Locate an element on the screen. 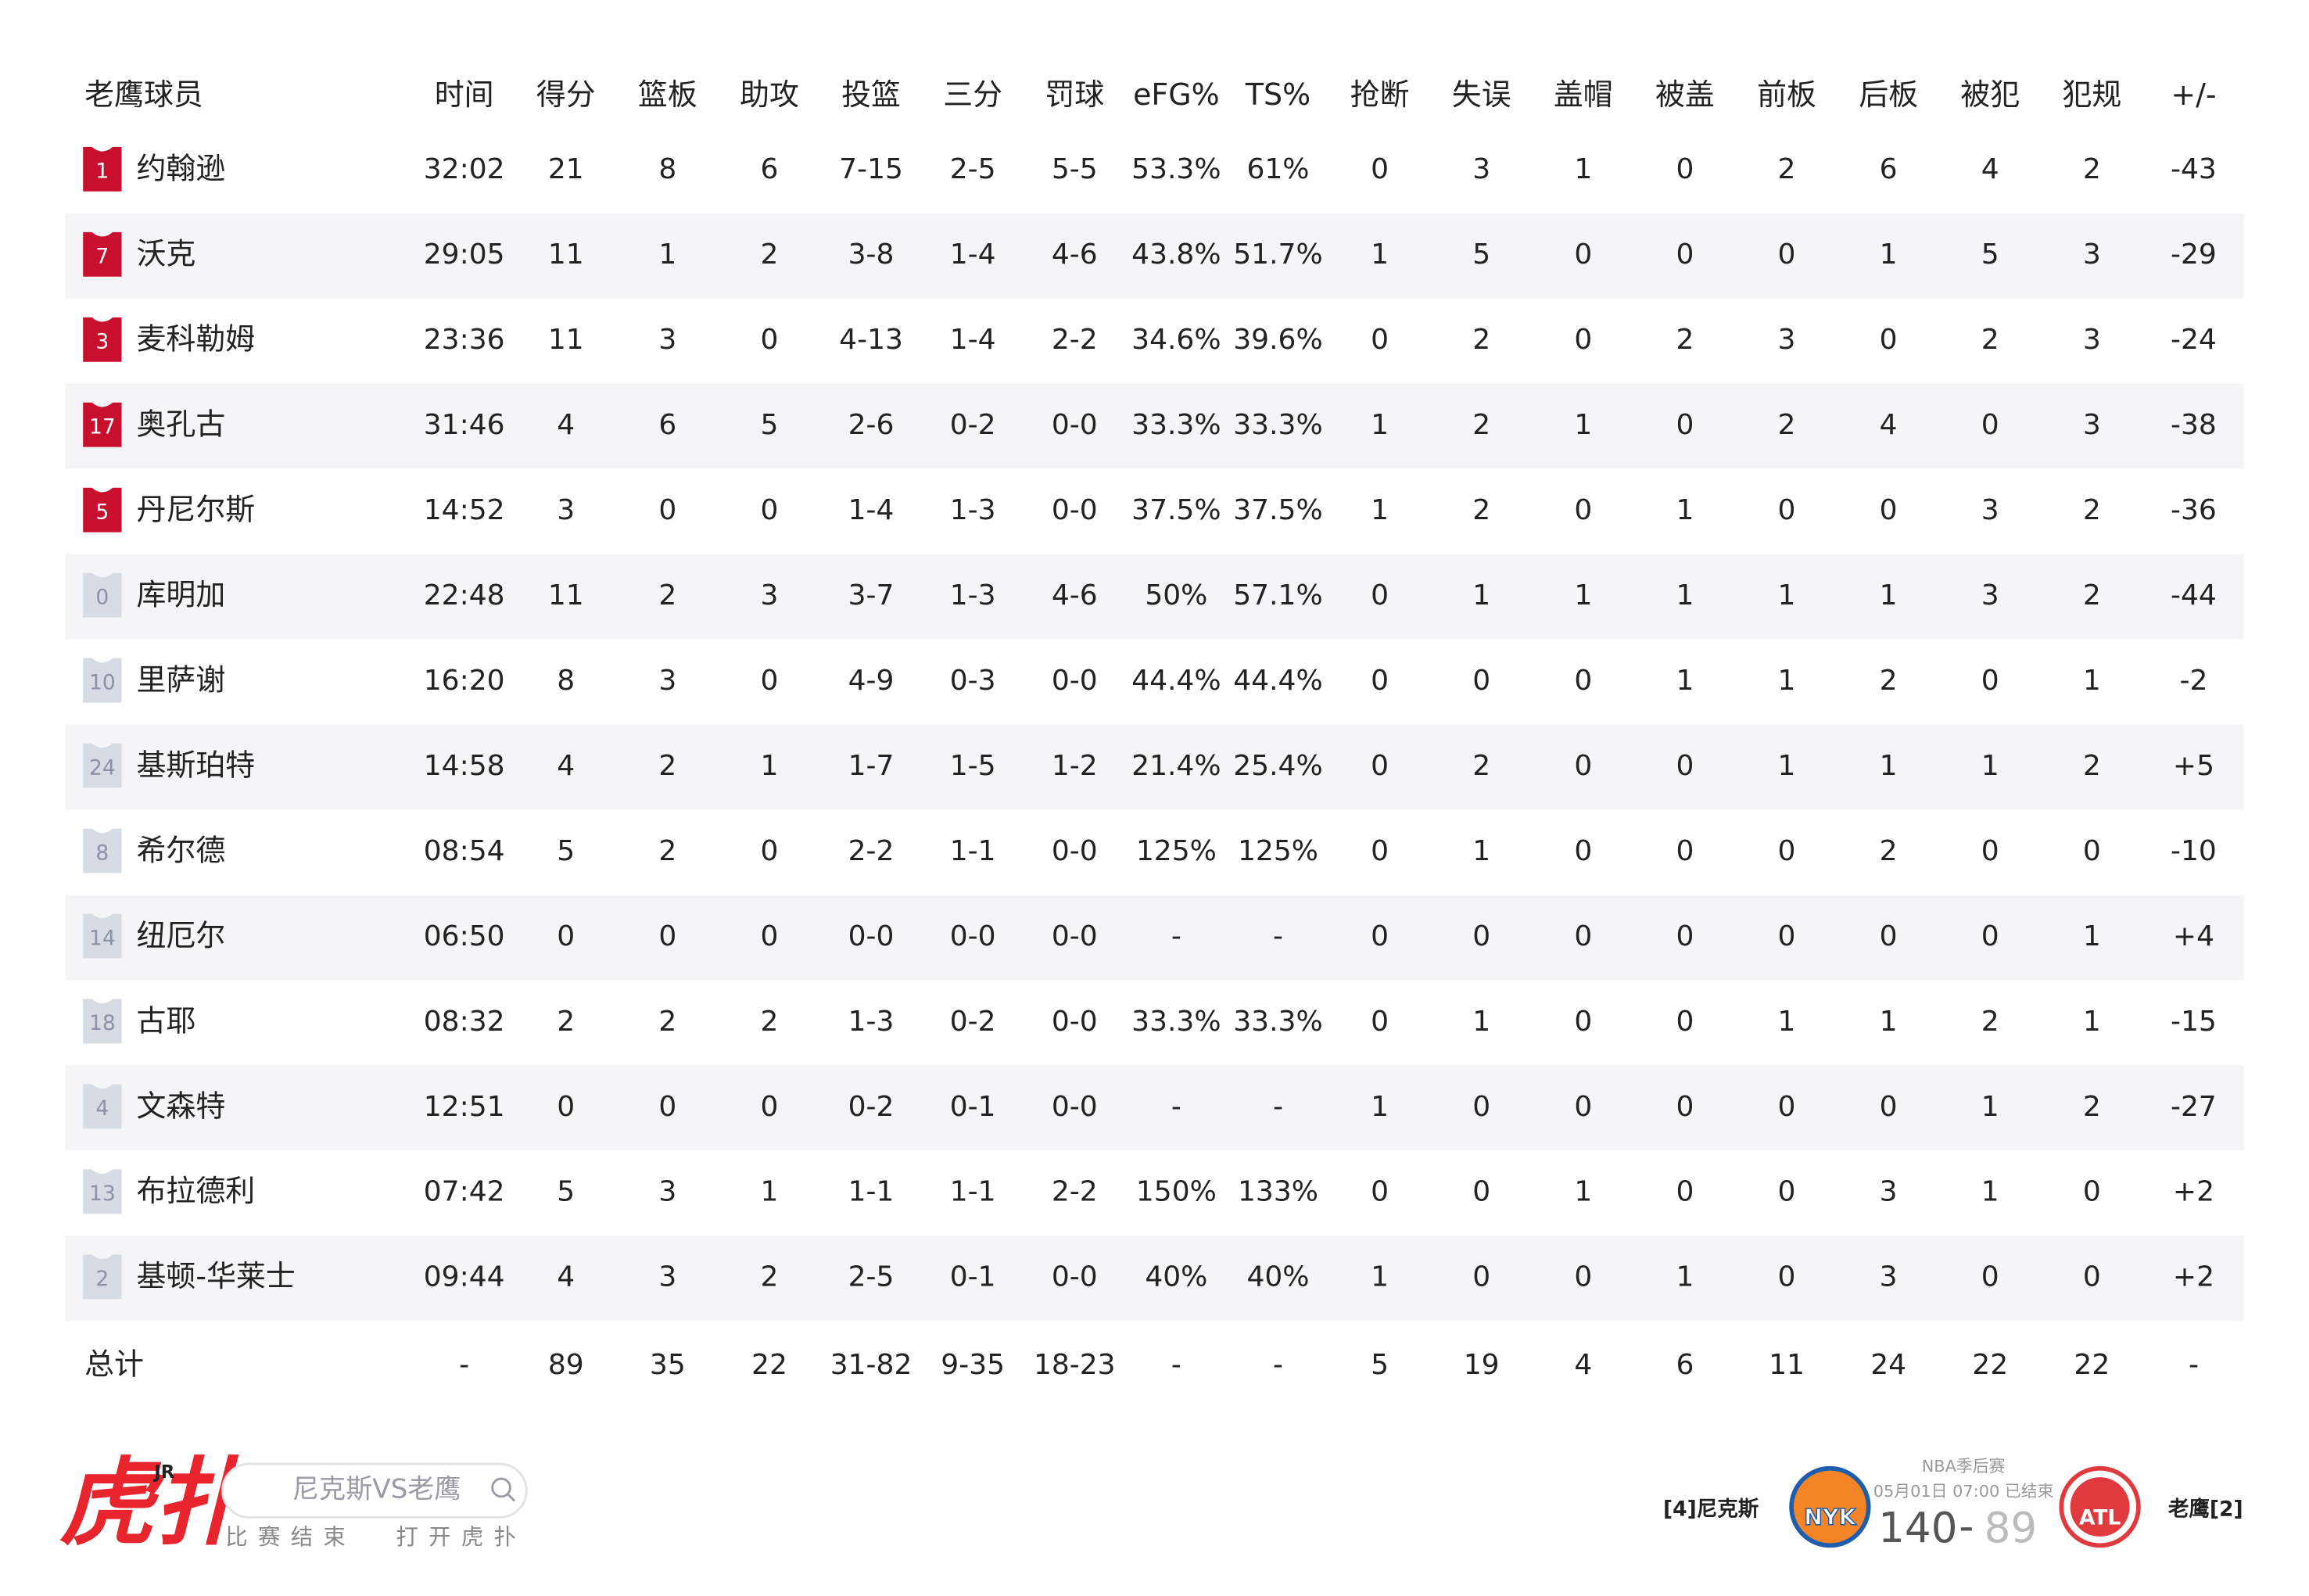 This screenshot has height=1596, width=2309. stat-cell: 6 is located at coordinates (1889, 169).